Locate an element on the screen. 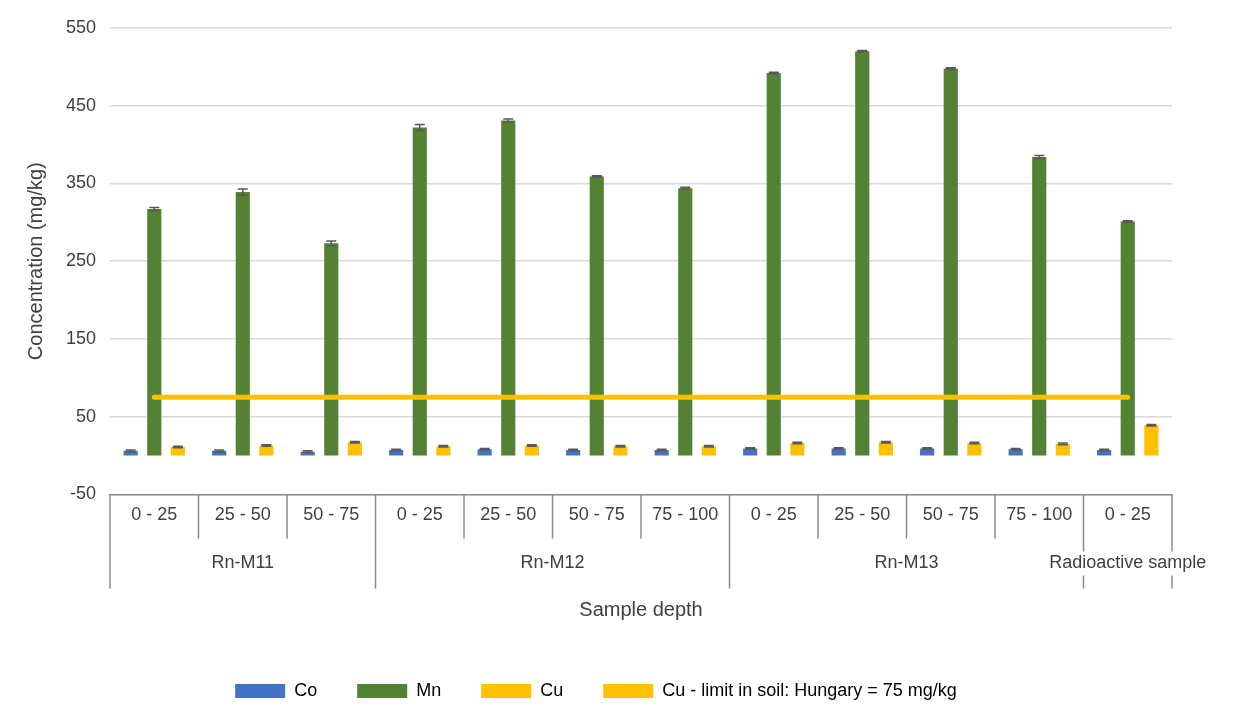 This screenshot has width=1242, height=720. y-tick-label: 150 is located at coordinates (81, 337).